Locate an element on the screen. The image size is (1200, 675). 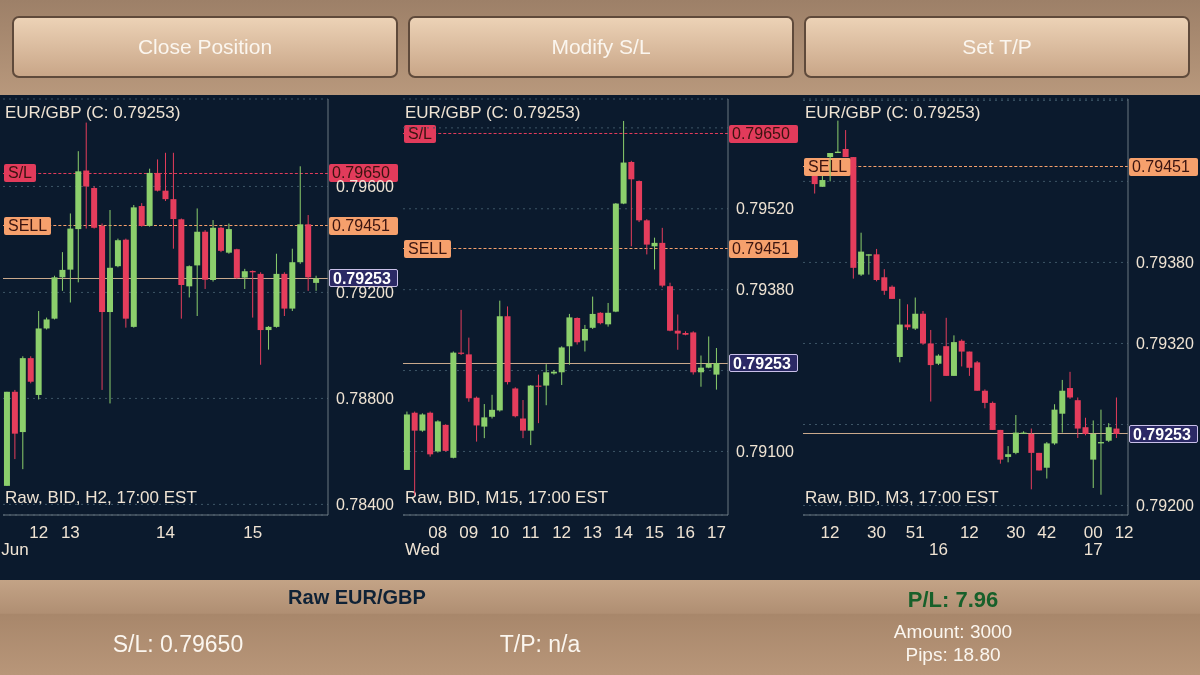
x-tick-label: 17 is located at coordinates (716, 532).